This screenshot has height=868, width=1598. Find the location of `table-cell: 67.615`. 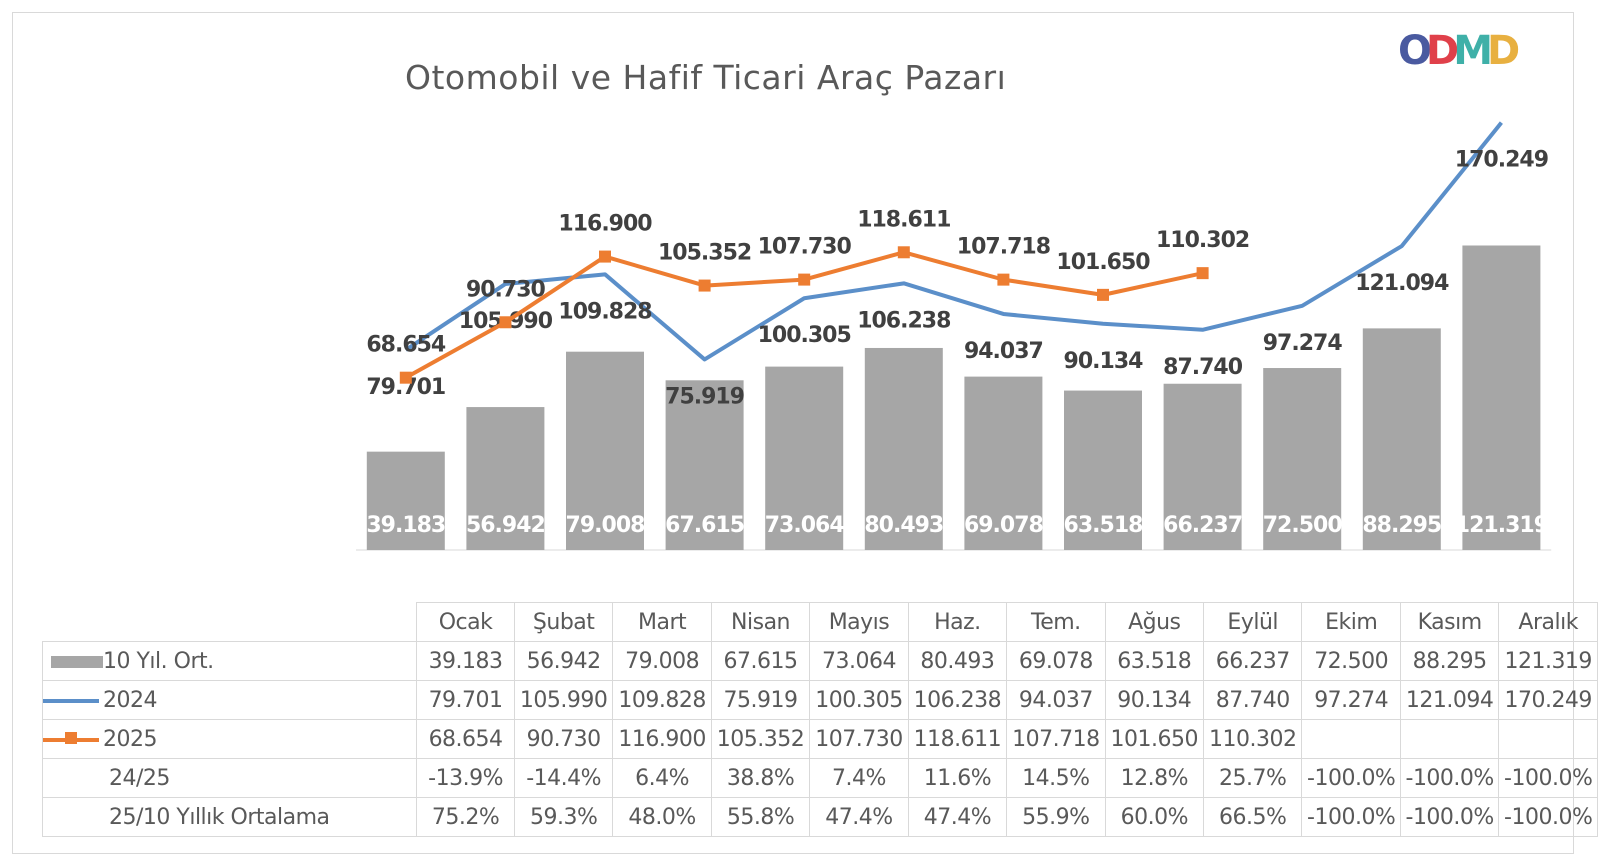

table-cell: 67.615 is located at coordinates (760, 661).